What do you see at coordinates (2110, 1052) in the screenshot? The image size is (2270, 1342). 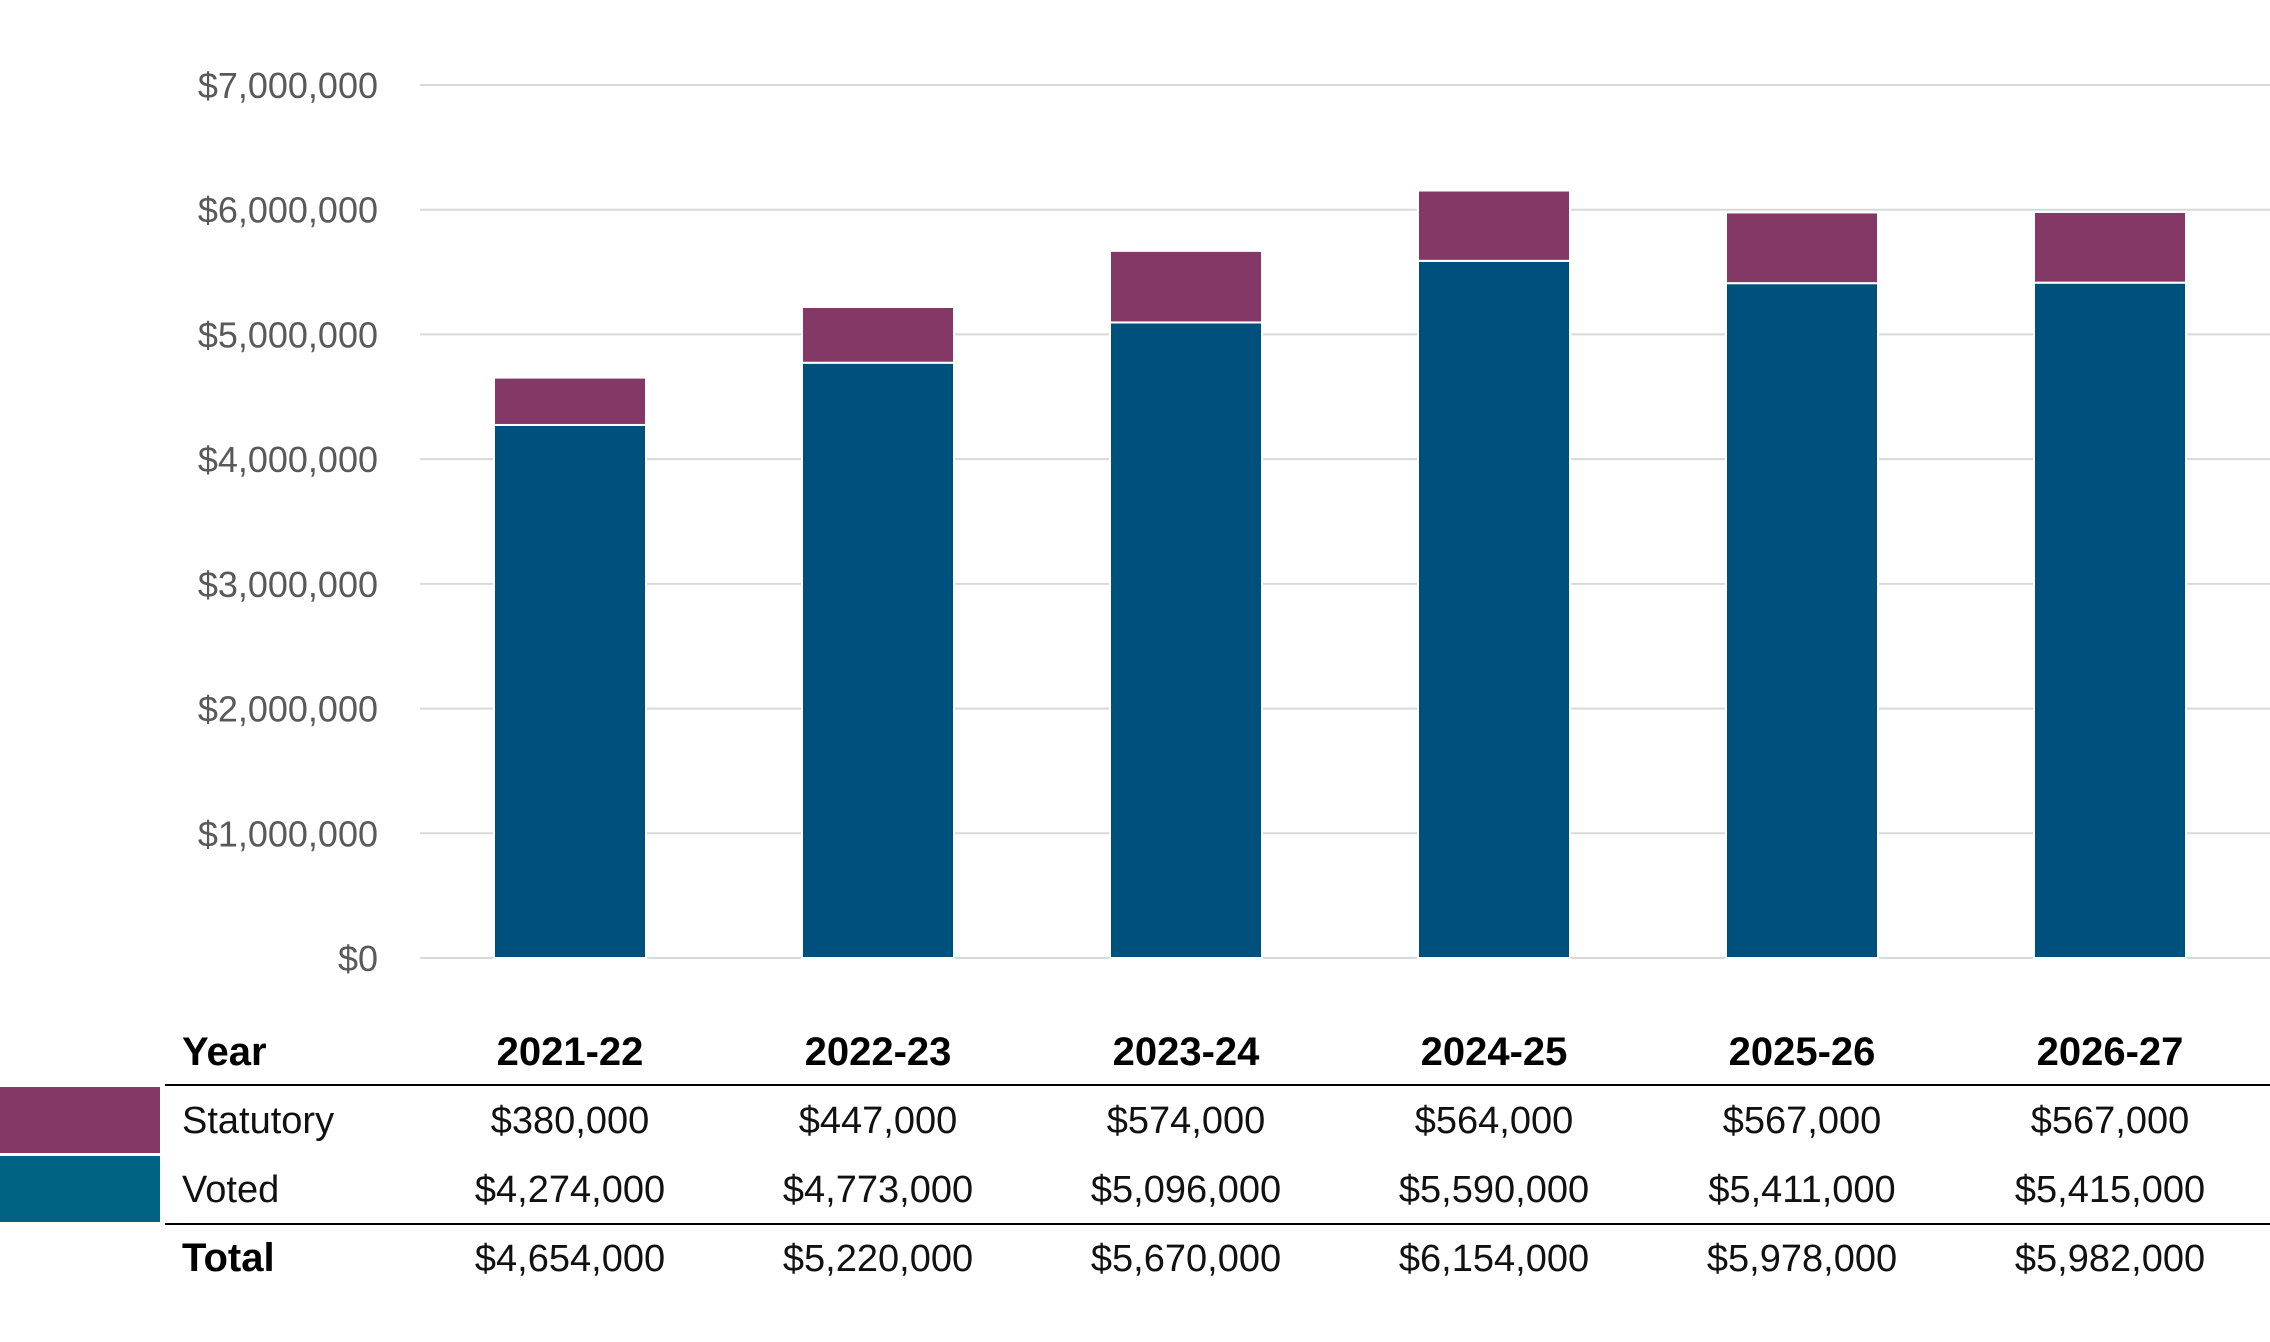 I see `table-header-year: 2026-27` at bounding box center [2110, 1052].